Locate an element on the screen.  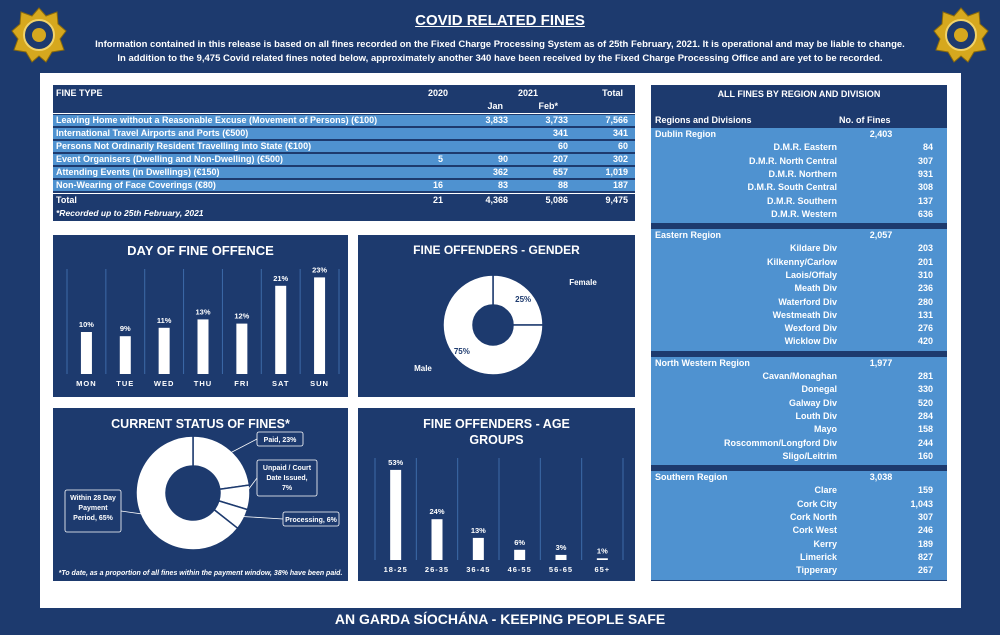
division-name: Cork North is located at coordinates (813, 517).